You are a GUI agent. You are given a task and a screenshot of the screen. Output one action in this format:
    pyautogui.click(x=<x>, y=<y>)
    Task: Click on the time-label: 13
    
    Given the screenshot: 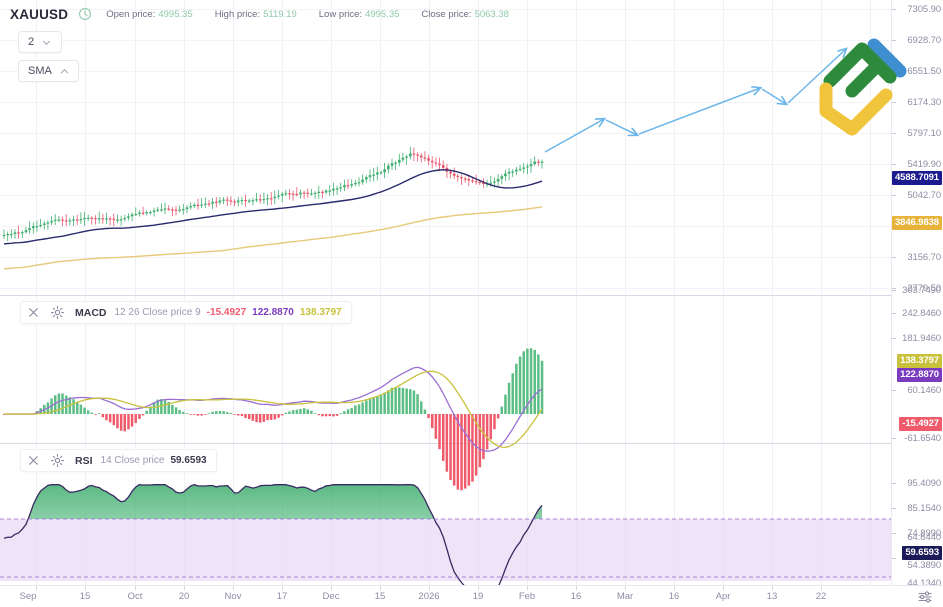 What is the action you would take?
    pyautogui.click(x=772, y=596)
    